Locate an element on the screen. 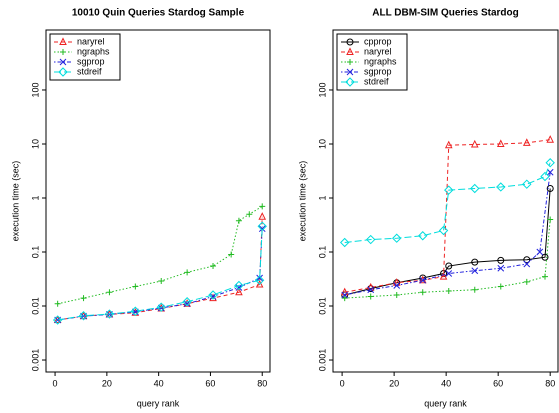  chart-title: 10010 Quin Queries Stardog Sample is located at coordinates (158, 13).